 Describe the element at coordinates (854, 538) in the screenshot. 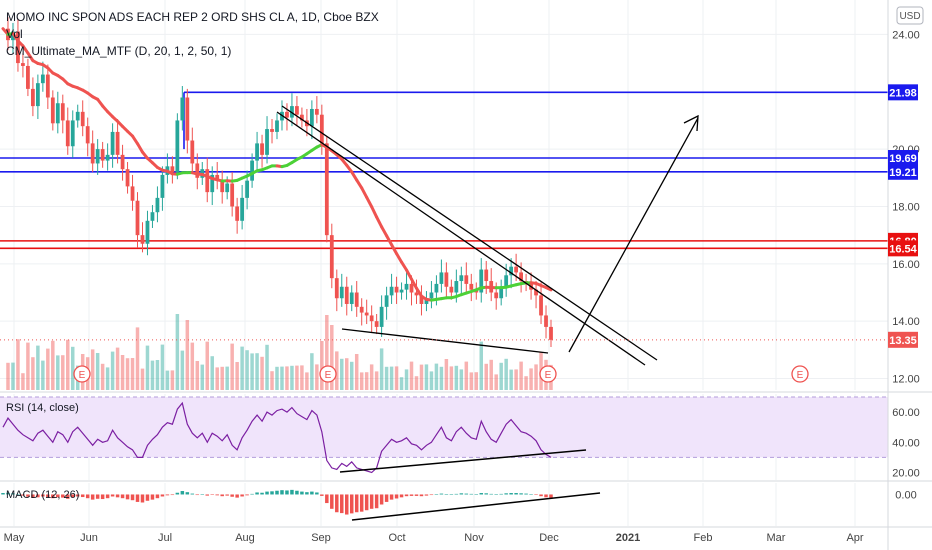

I see `time-tick-label: Apr` at that location.